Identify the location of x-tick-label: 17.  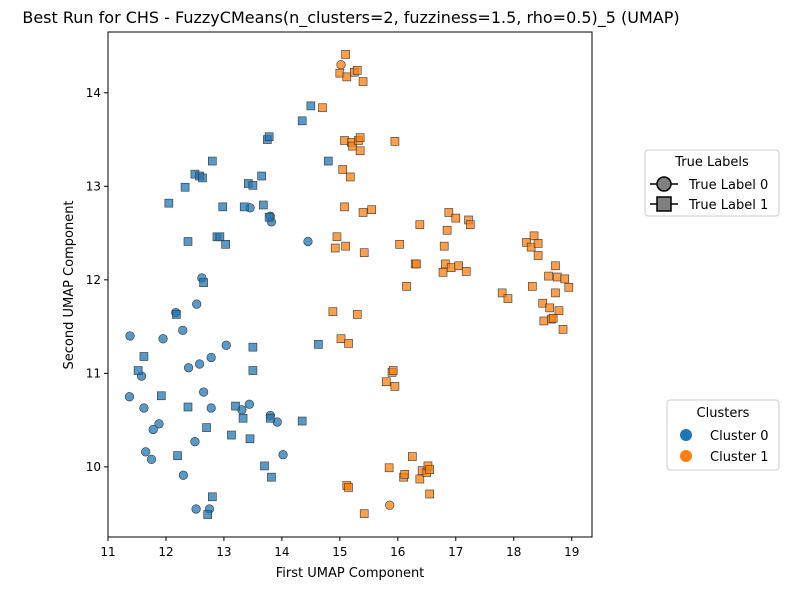
(455, 552).